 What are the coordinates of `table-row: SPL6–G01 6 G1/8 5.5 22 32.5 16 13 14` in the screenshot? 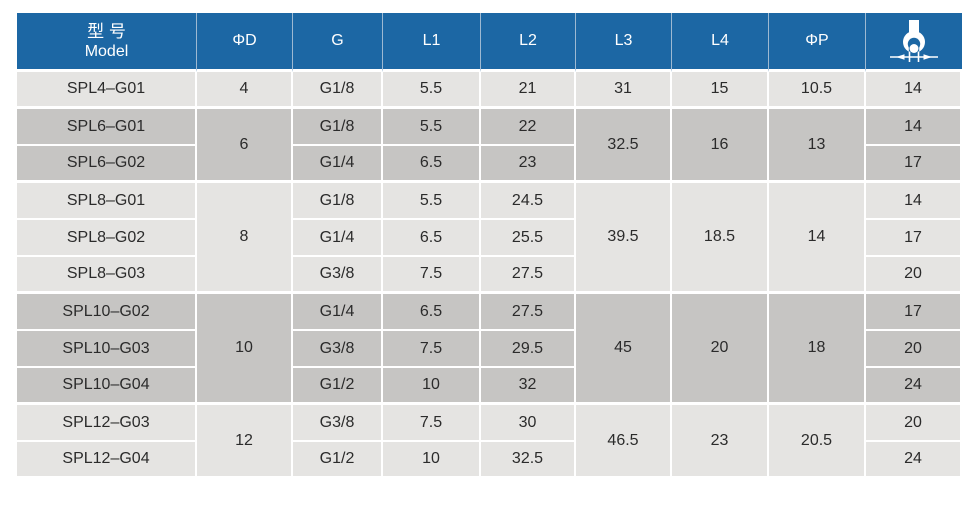 It's located at (489, 146).